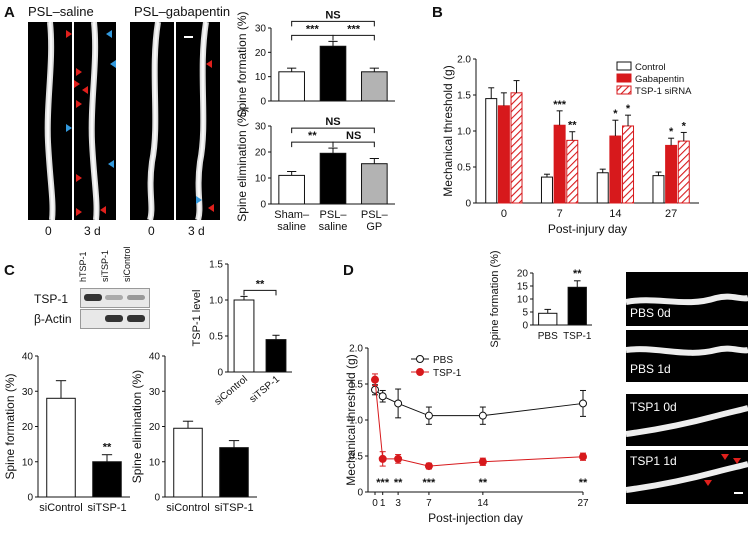  Describe the element at coordinates (242, 64) in the screenshot. I see `y-axis-label: Spine formation (%)` at that location.